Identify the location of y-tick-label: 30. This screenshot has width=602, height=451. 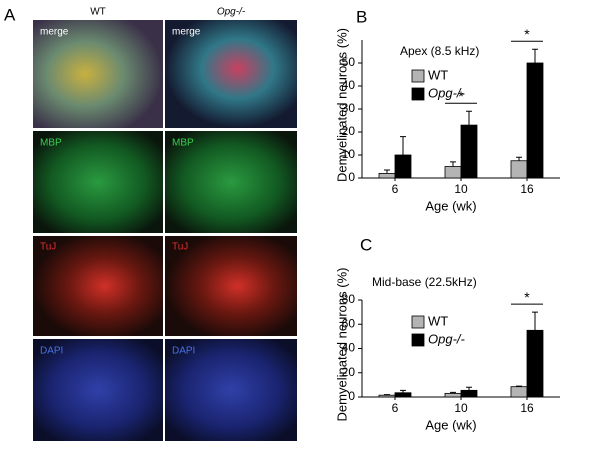
(349, 108).